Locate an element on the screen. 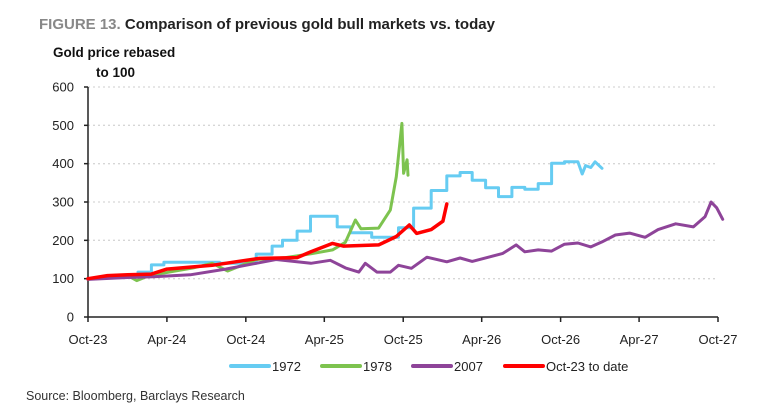  y-tick-label: 200 is located at coordinates (63, 240).